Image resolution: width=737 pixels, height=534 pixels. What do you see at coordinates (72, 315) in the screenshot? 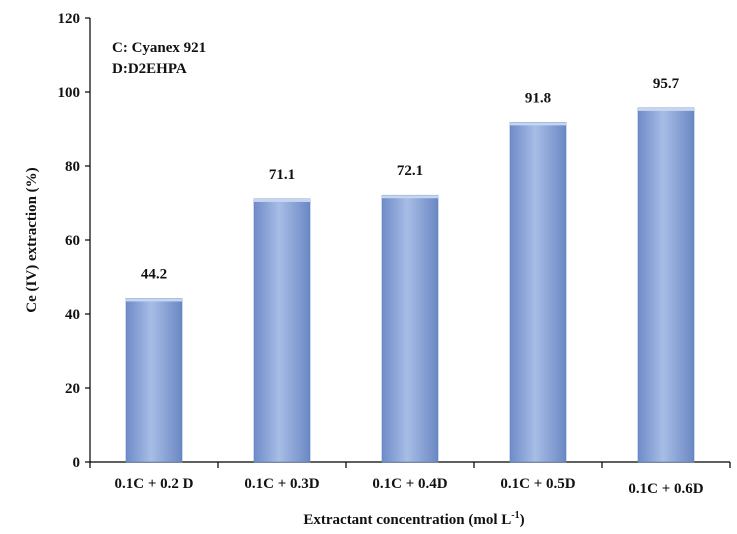
I see `y-tick-label: 40` at bounding box center [72, 315].